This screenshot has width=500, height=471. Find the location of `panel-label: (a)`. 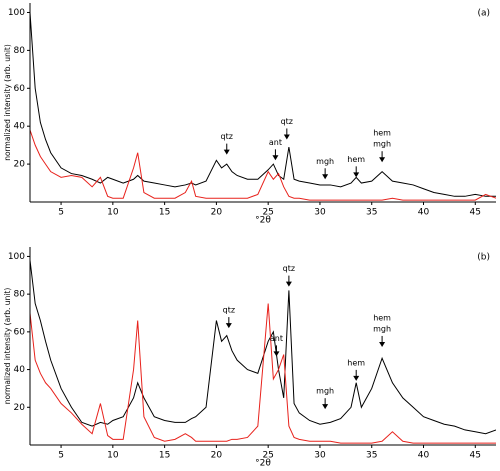

panel-label: (a) is located at coordinates (483, 14).